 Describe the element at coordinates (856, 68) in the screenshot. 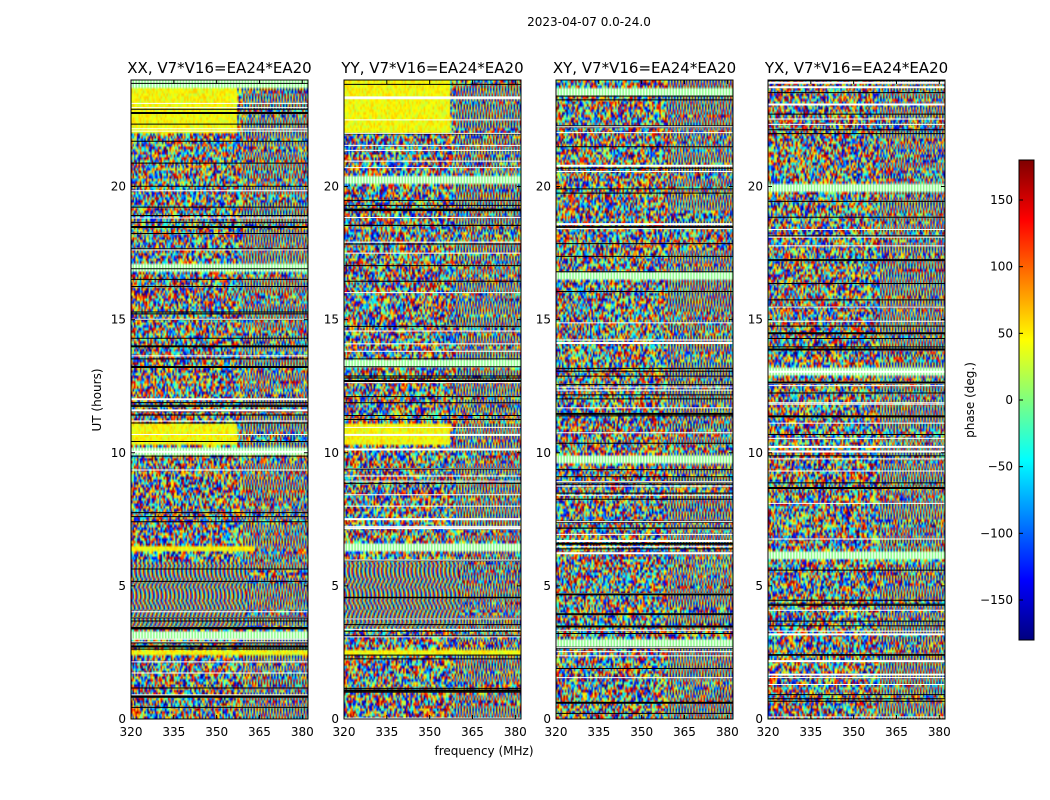

I see `panel-title: YX, V7*V16=EA24*EA20` at that location.